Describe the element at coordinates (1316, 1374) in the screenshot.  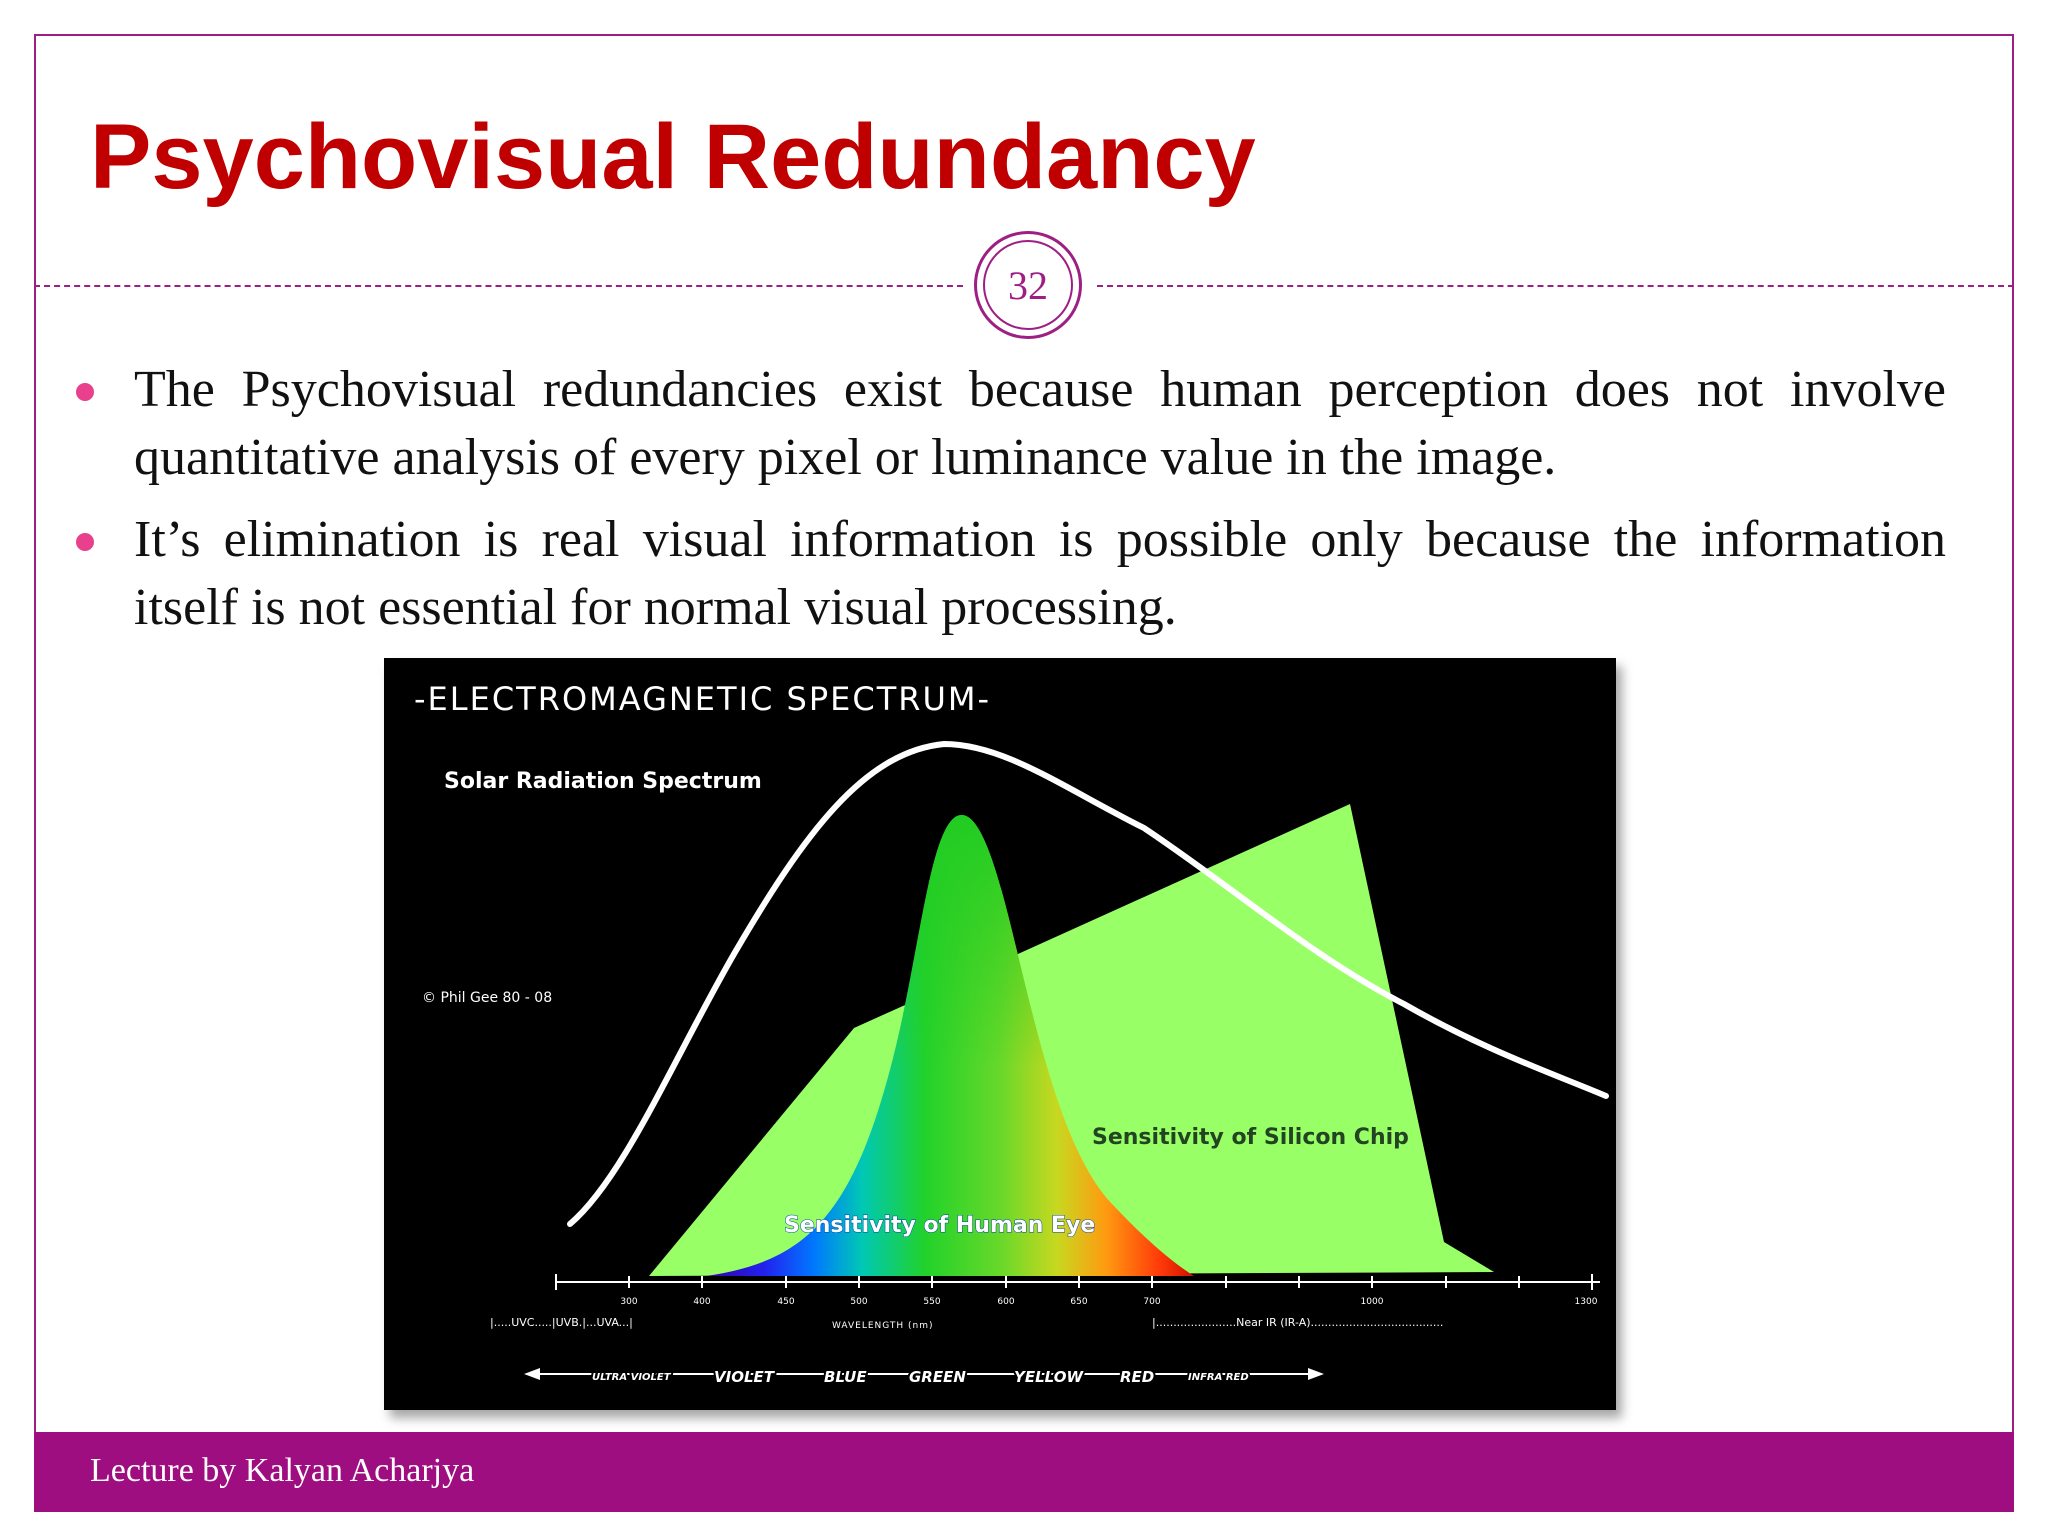
I see `arrow-right-icon` at that location.